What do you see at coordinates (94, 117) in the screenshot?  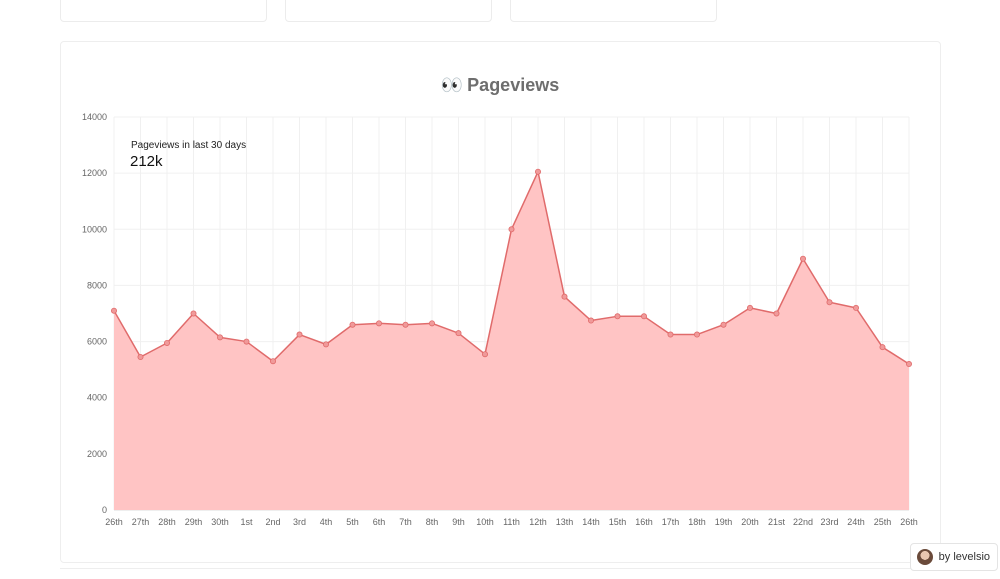 I see `y-tick-label: 14000` at bounding box center [94, 117].